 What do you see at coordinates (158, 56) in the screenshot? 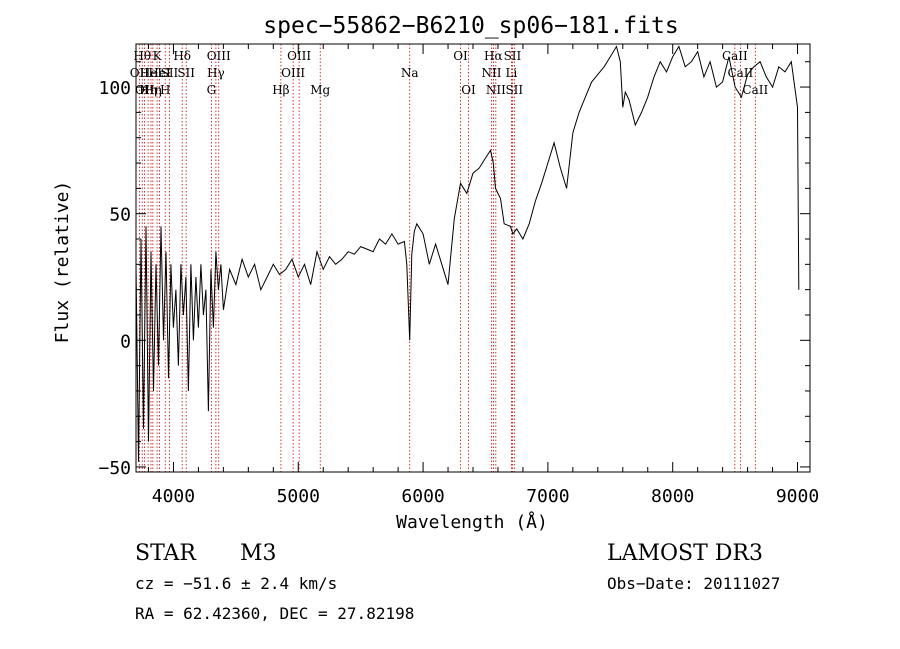
I see `marker-label-6: K` at bounding box center [158, 56].